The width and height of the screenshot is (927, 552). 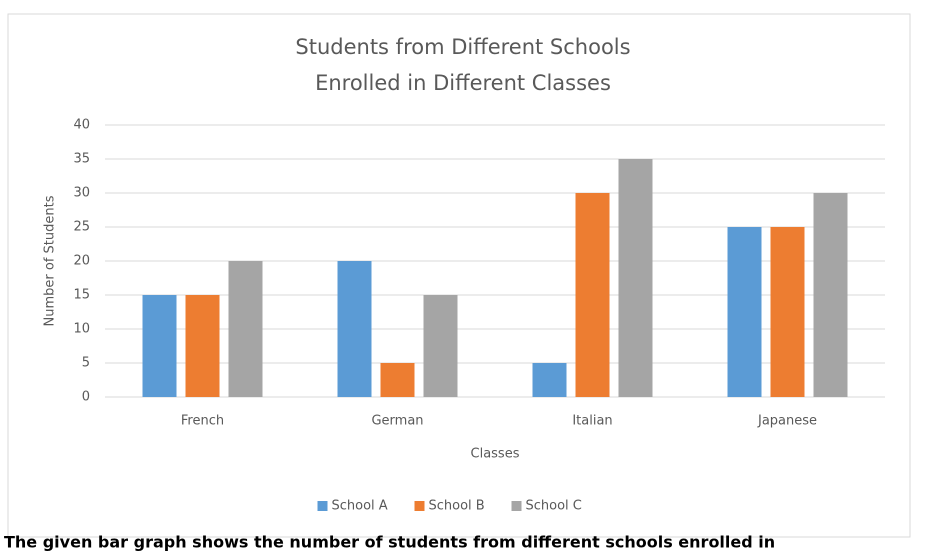 I want to click on y-tick-label: 40, so click(x=81, y=125).